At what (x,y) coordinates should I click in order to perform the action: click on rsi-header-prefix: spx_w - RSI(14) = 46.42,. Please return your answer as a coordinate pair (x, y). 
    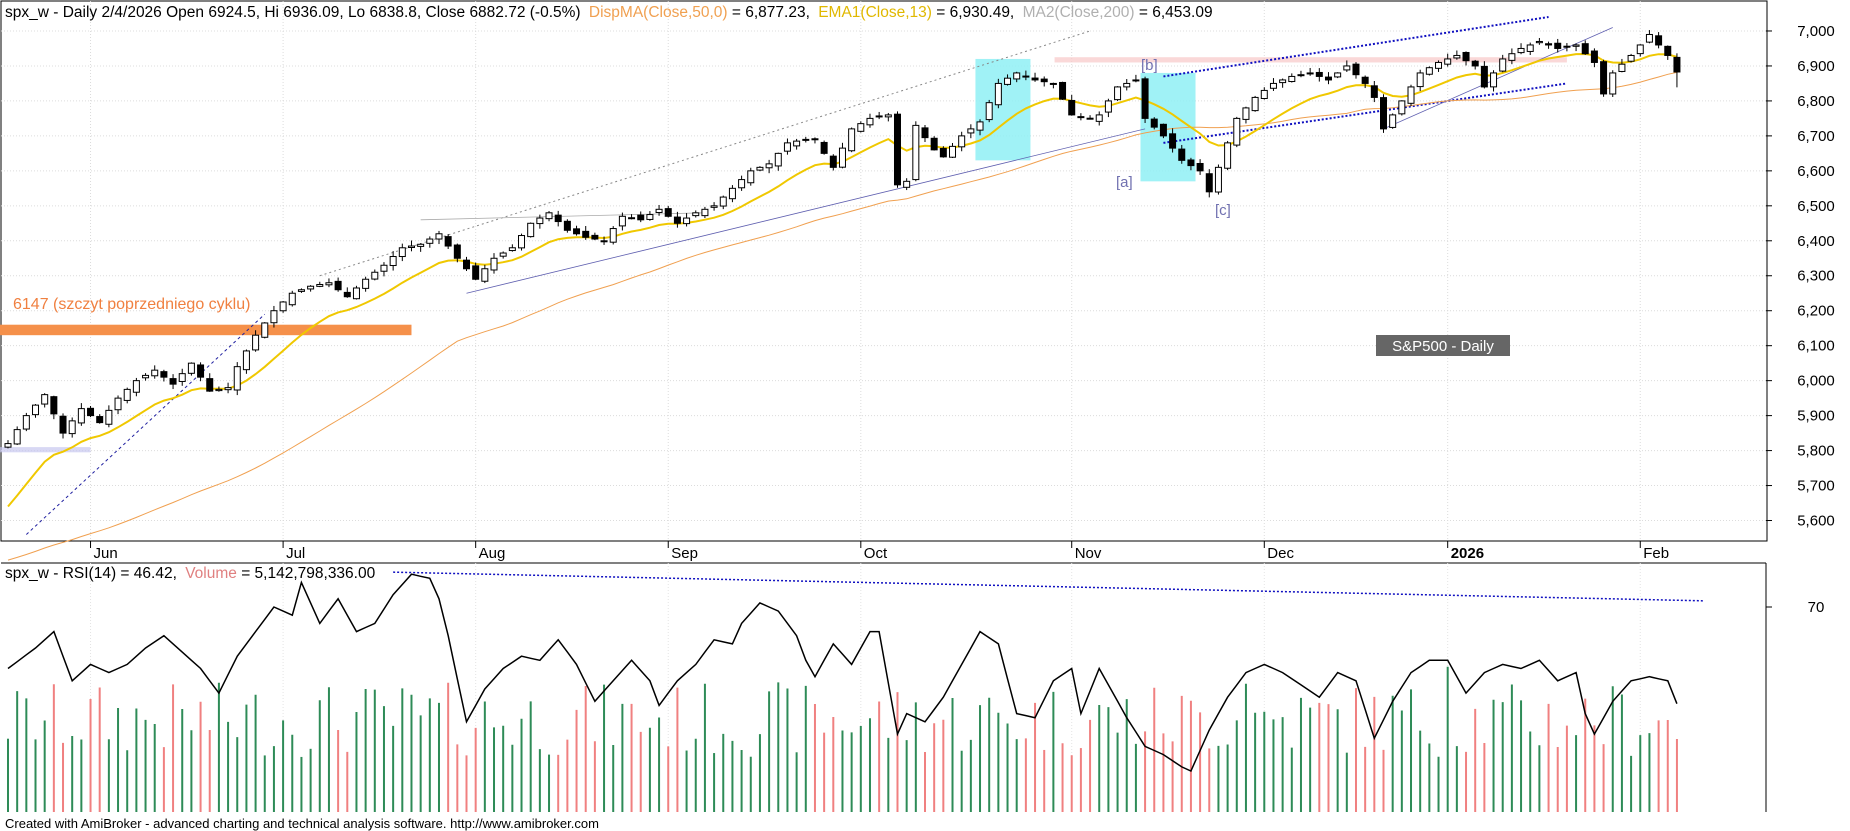
    Looking at the image, I should click on (91, 573).